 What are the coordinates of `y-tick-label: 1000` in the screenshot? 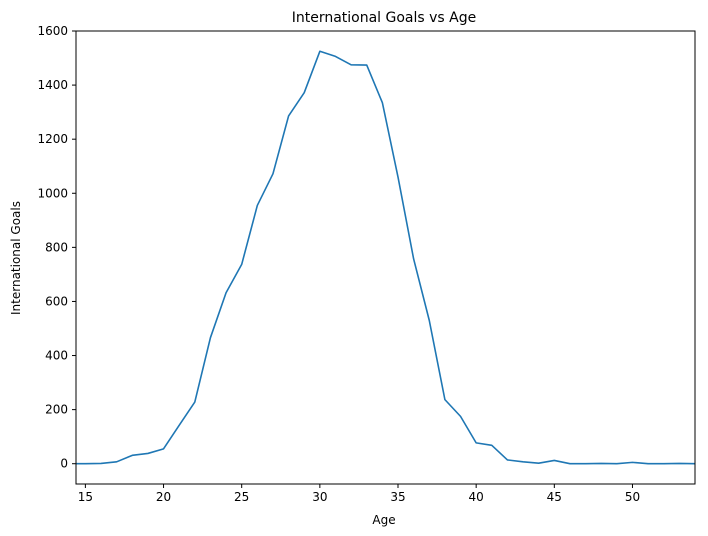 It's located at (52, 193).